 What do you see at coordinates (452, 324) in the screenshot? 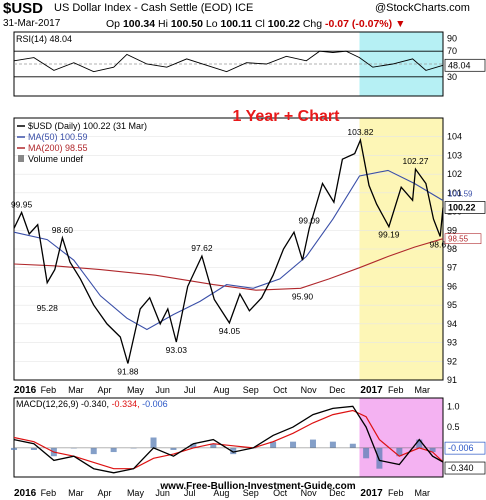
I see `price-tick-label: 94` at bounding box center [452, 324].